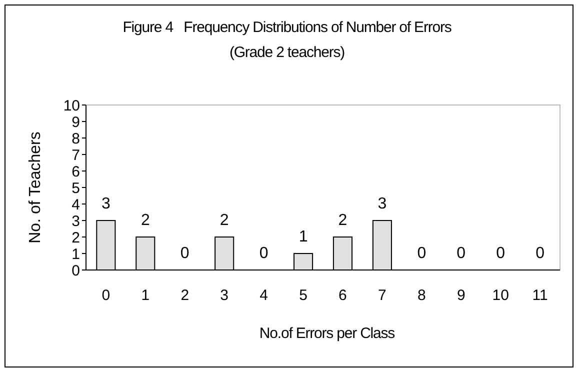 The width and height of the screenshot is (579, 374). I want to click on x-tick-label: 10, so click(500, 295).